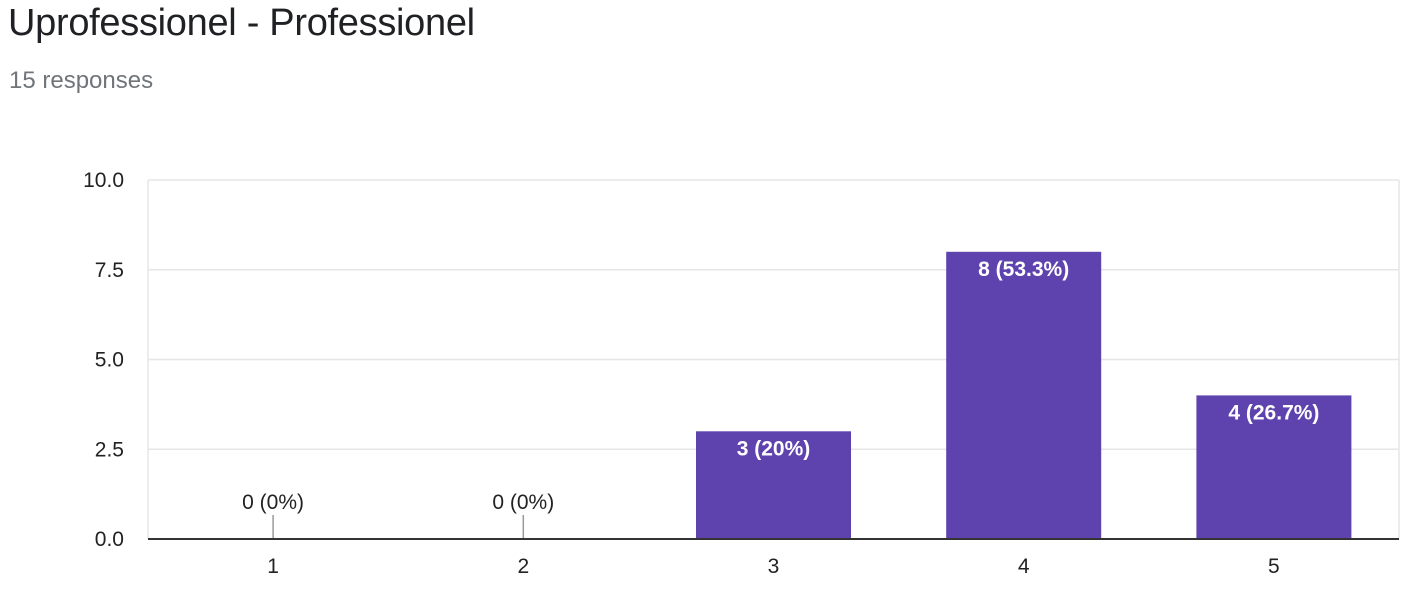 The image size is (1404, 592). I want to click on chart-title: Uprofessionel - Professionel, so click(241, 23).